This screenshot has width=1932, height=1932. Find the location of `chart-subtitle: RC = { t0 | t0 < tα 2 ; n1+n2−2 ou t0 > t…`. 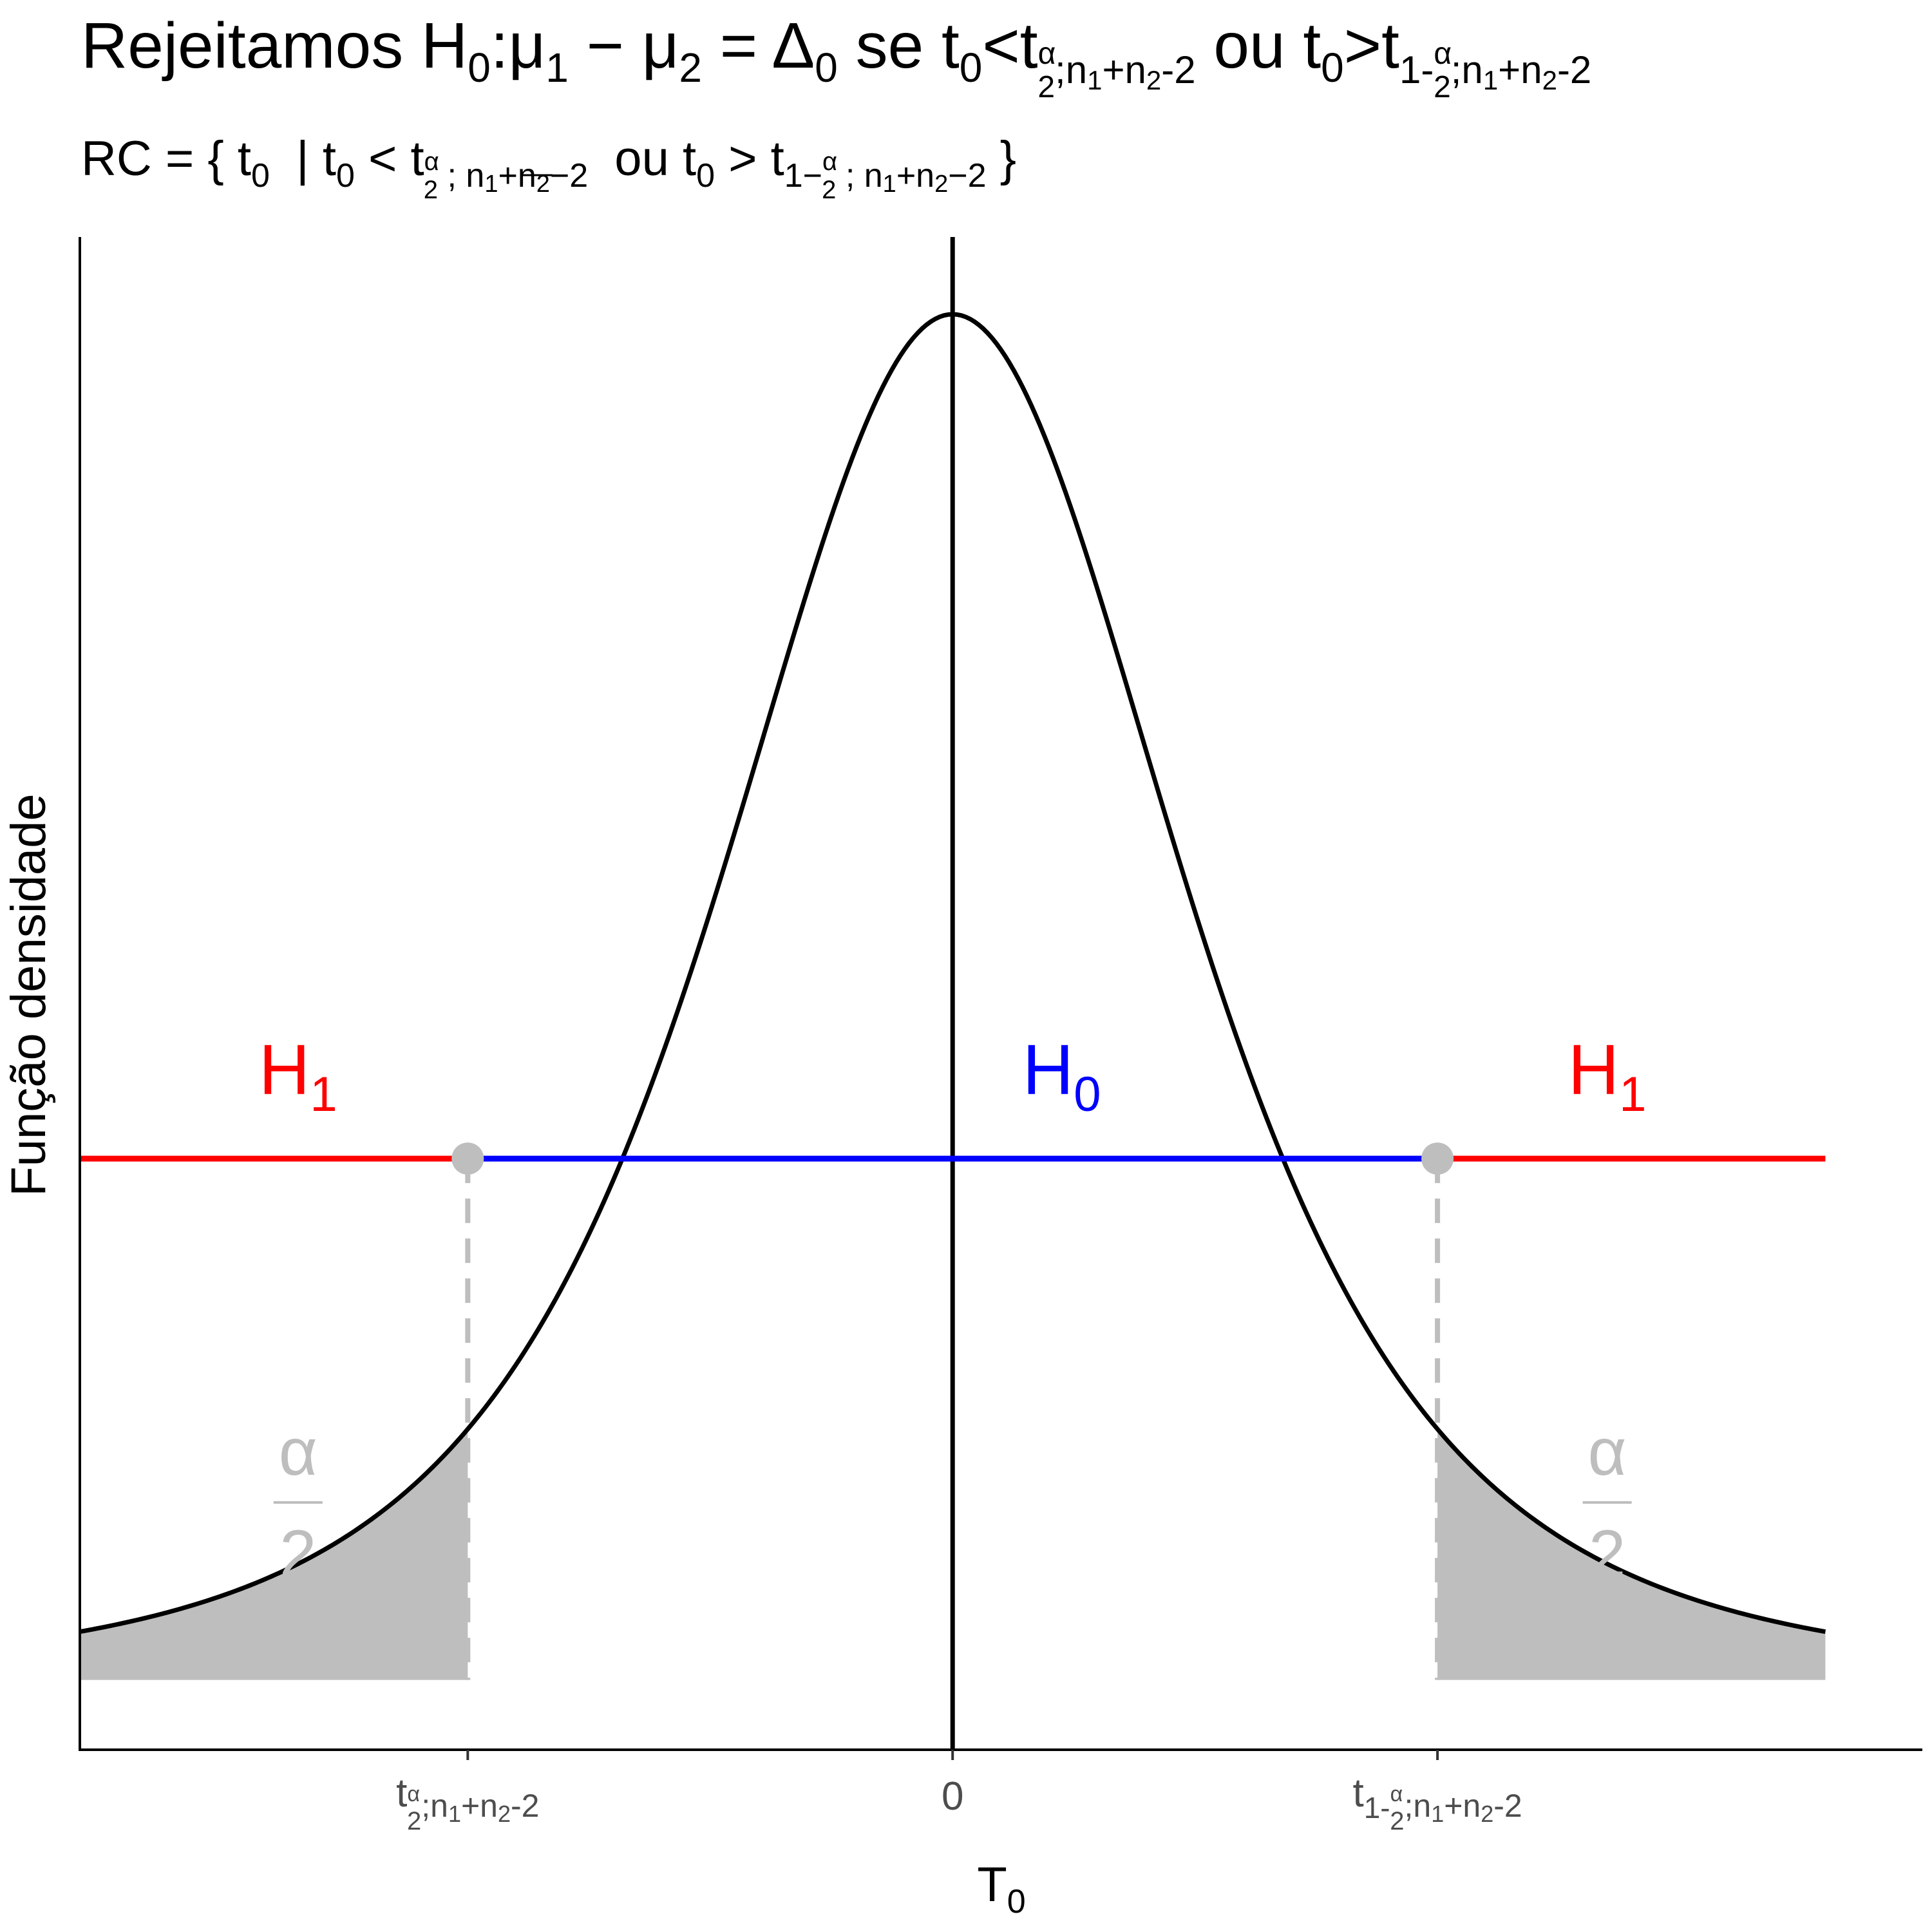

chart-subtitle: RC = { t0 | t0 < tα 2 ; n1+n2−2 ou t0 > t… is located at coordinates (548, 167).